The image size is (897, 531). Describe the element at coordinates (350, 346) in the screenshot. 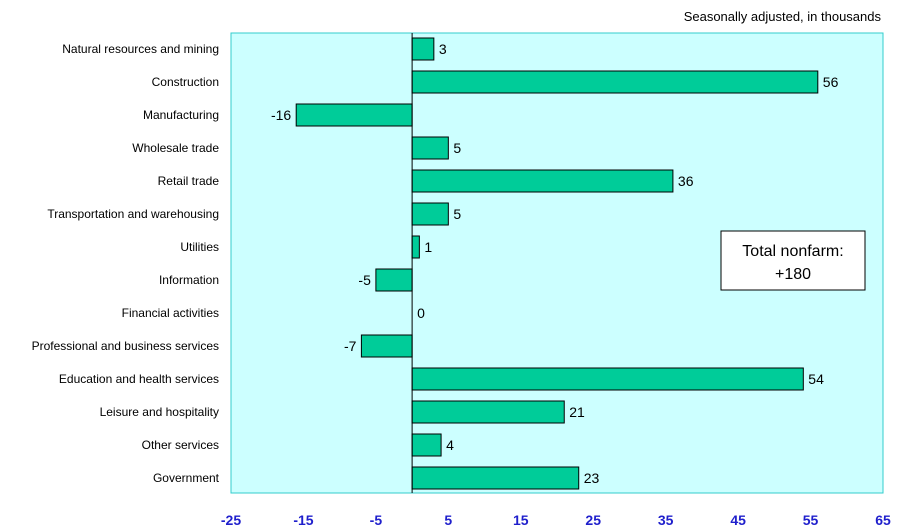

I see `value-label-9: -7` at that location.